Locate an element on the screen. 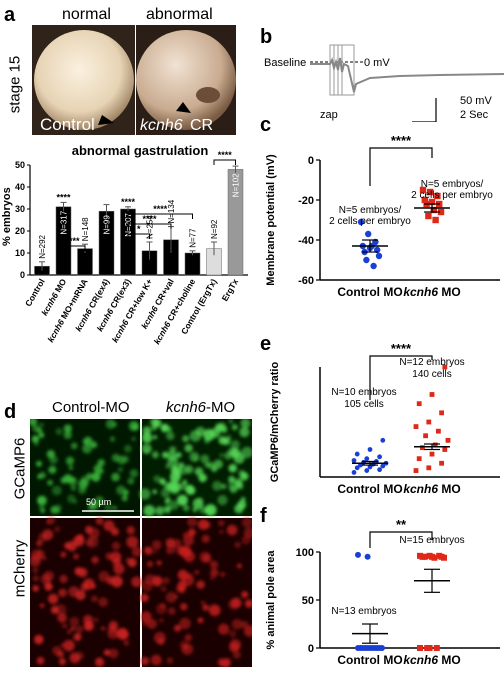  y-tick-label: 30 is located at coordinates (20, 209).